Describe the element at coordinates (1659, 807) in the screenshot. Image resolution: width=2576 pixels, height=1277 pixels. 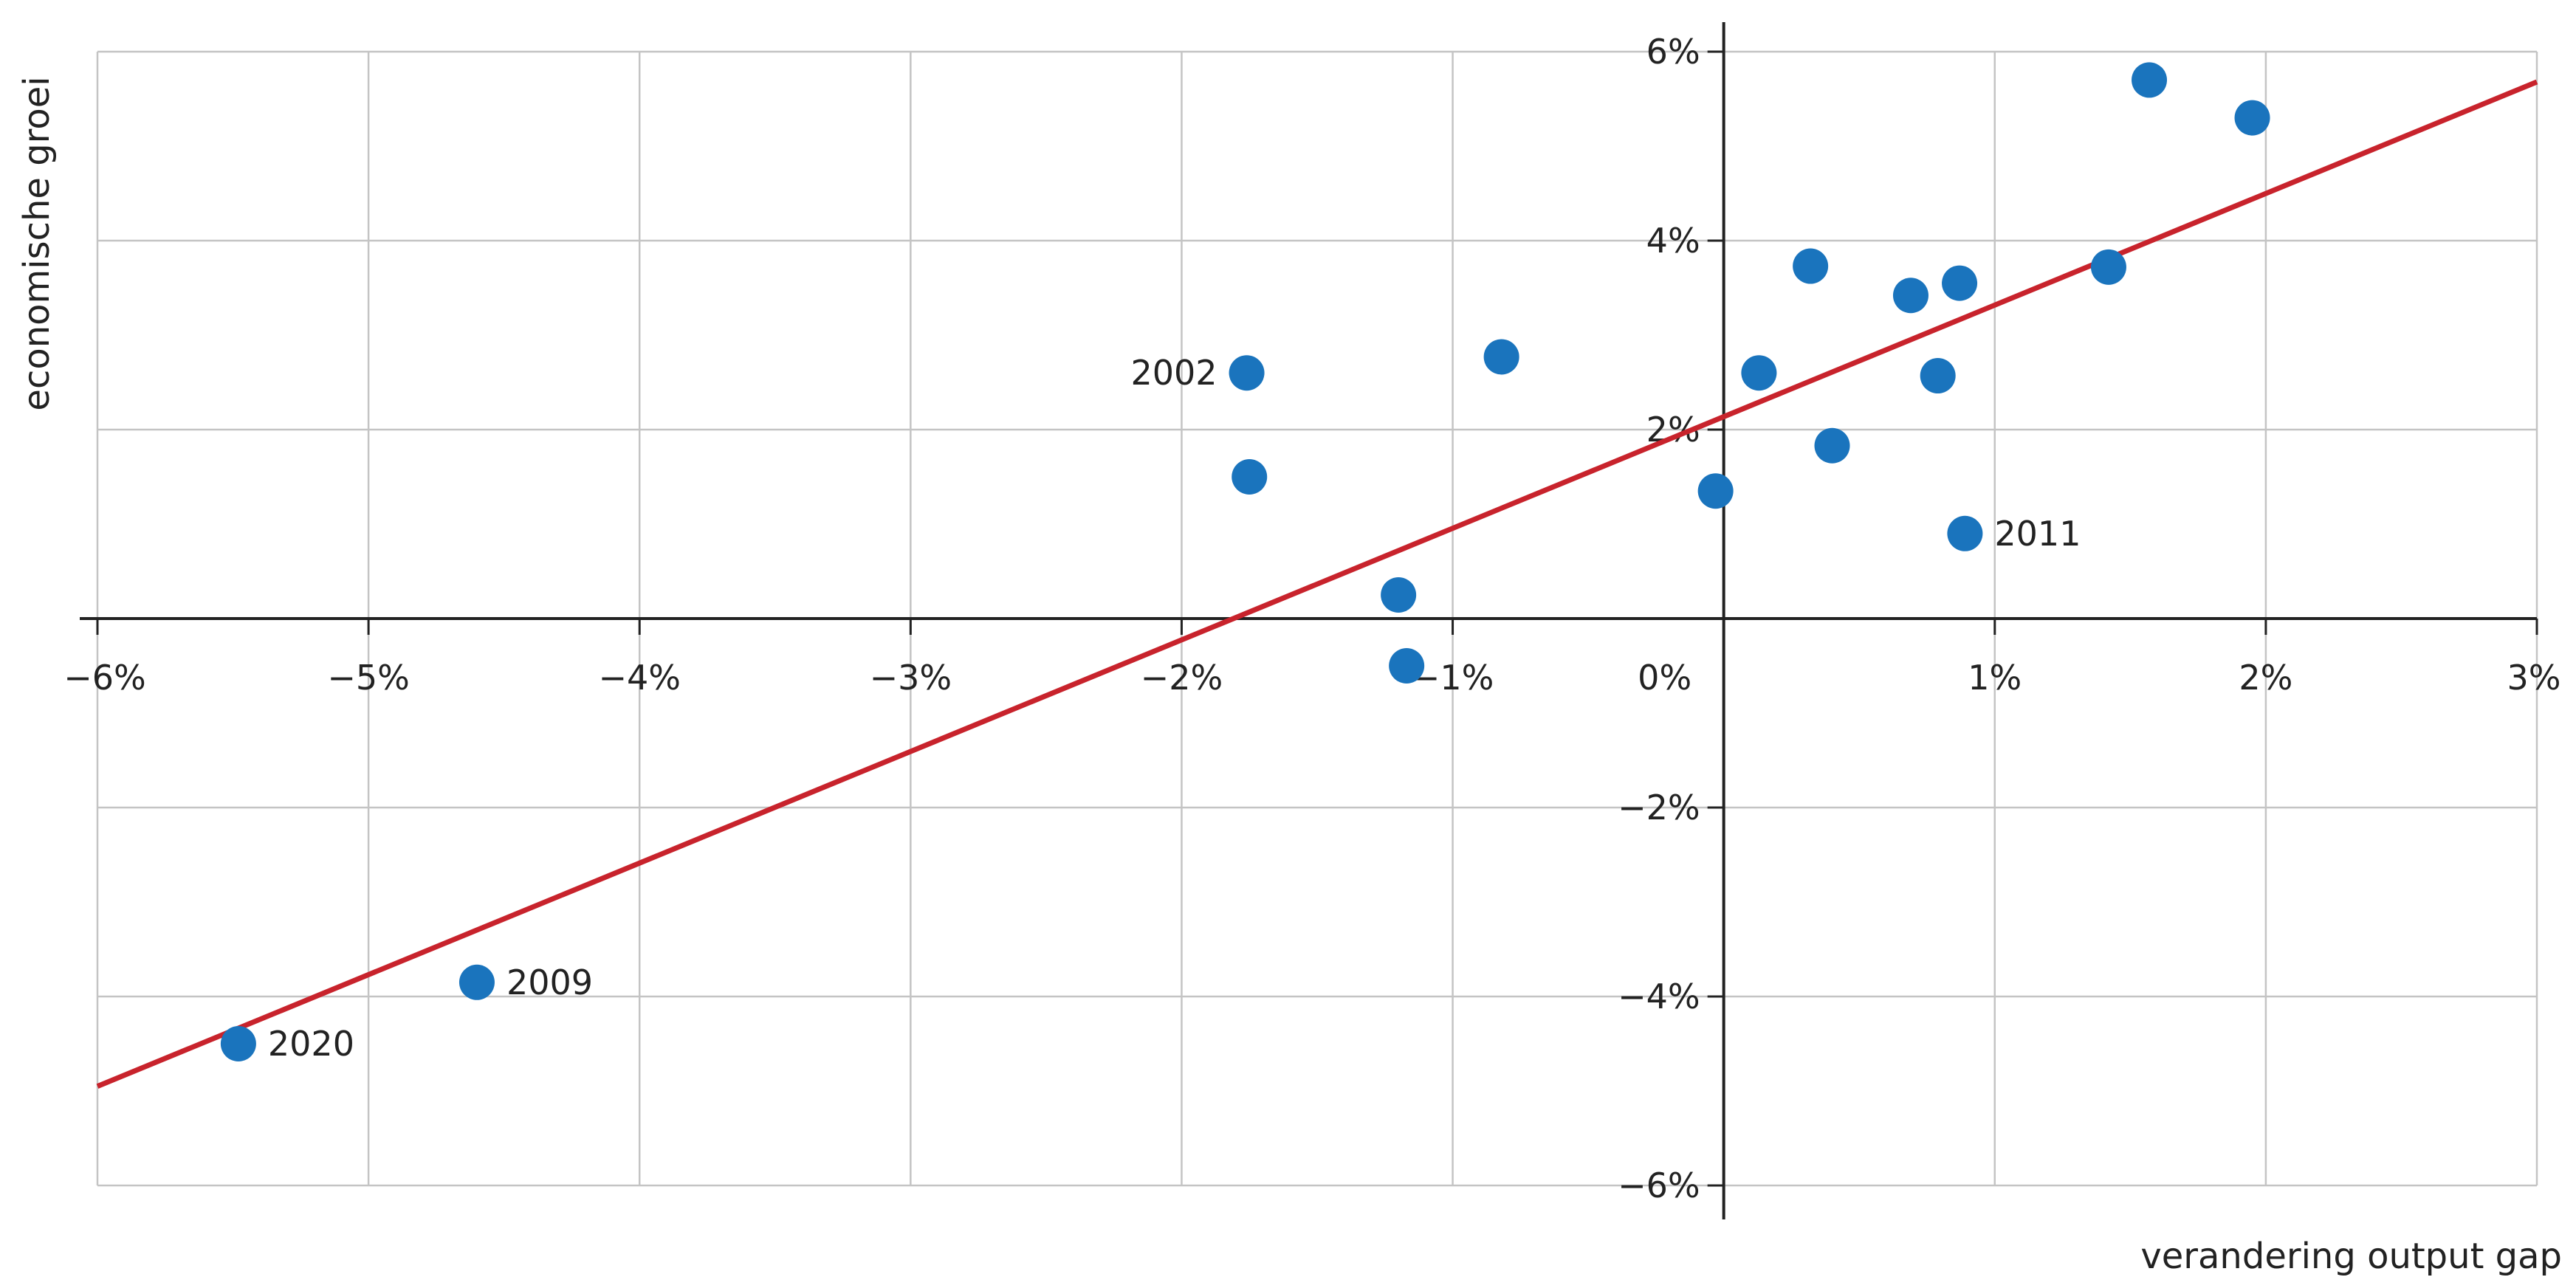
I see `y-tick-label: −2%` at that location.